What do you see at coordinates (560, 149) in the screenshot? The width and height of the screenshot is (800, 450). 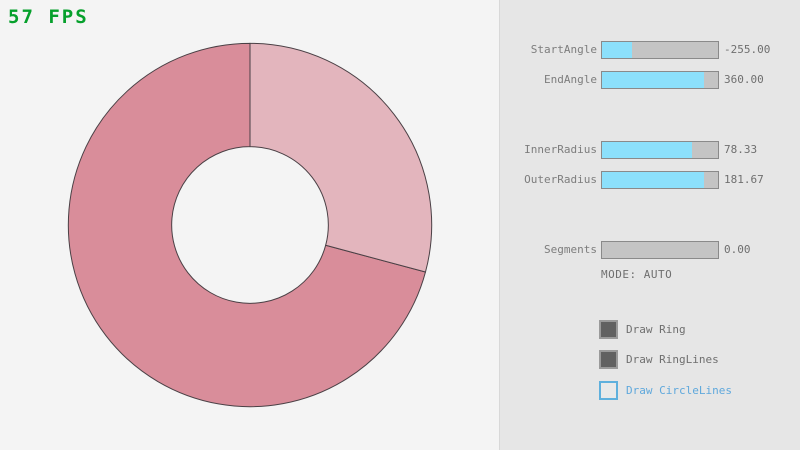 I see `slider-label: InnerRadius` at bounding box center [560, 149].